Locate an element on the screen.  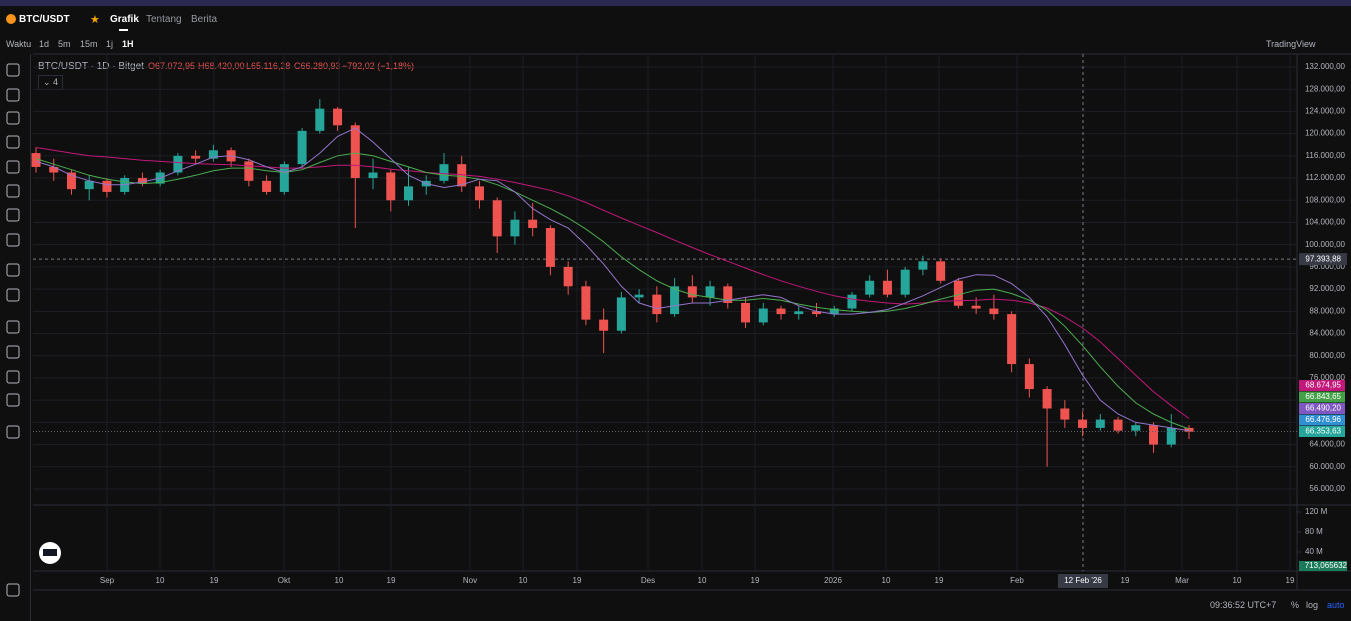
crosshair-label-bg is located at coordinates (1323, 259).